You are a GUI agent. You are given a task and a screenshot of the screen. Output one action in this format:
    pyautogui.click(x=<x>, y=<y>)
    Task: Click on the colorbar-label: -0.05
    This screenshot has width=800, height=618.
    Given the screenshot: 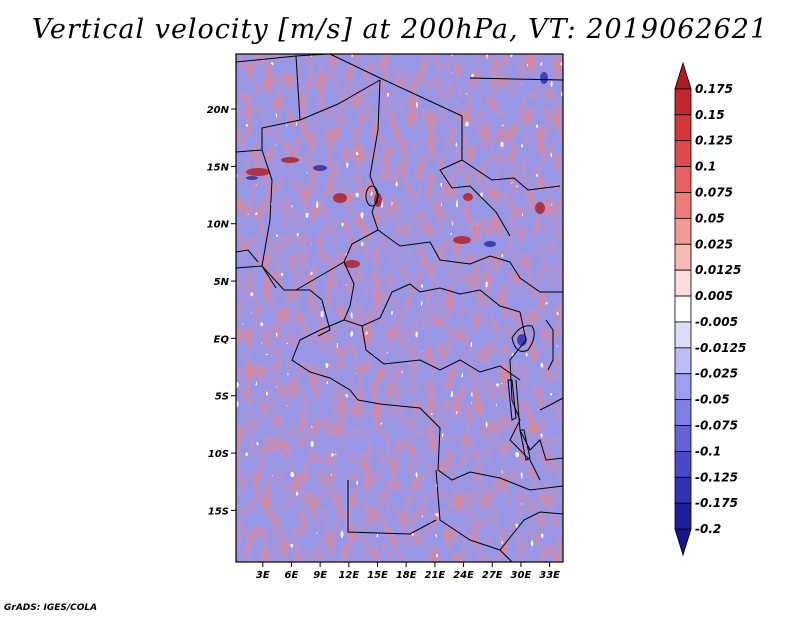 What is the action you would take?
    pyautogui.click(x=712, y=400)
    